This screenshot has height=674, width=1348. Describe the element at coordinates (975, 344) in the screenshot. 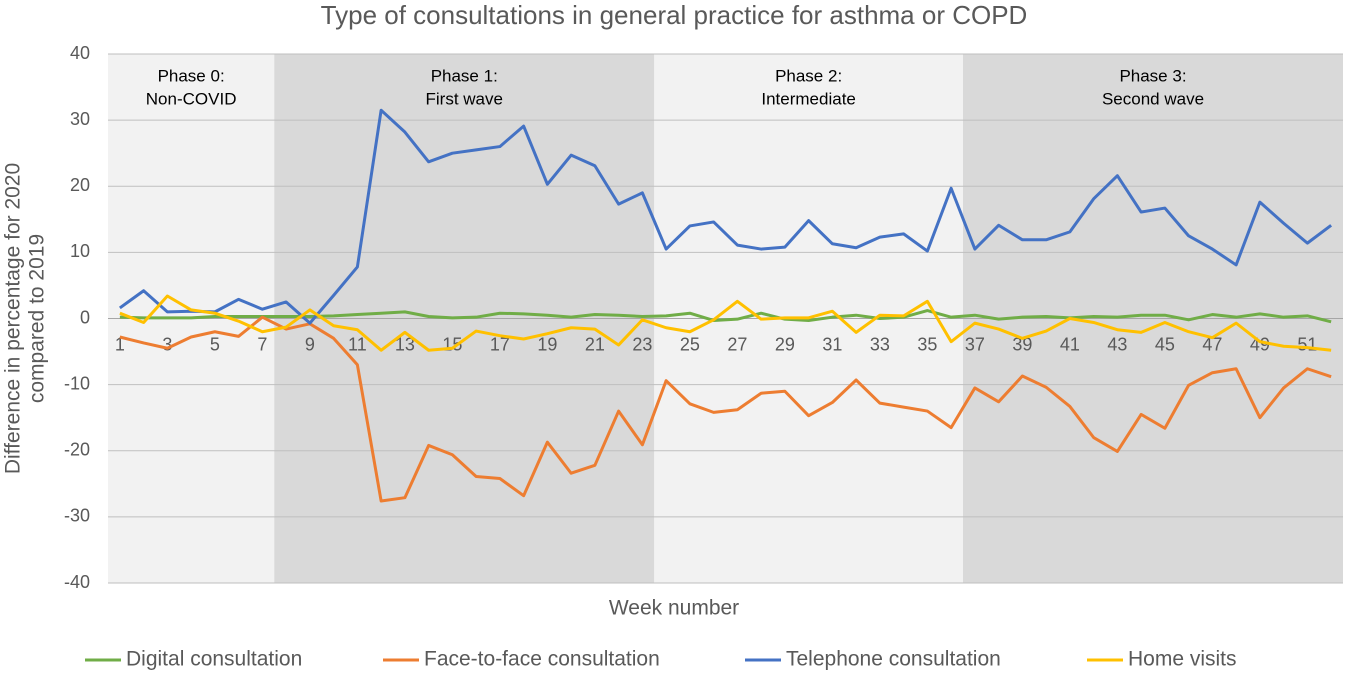

I see `x-tick-label: 37` at that location.